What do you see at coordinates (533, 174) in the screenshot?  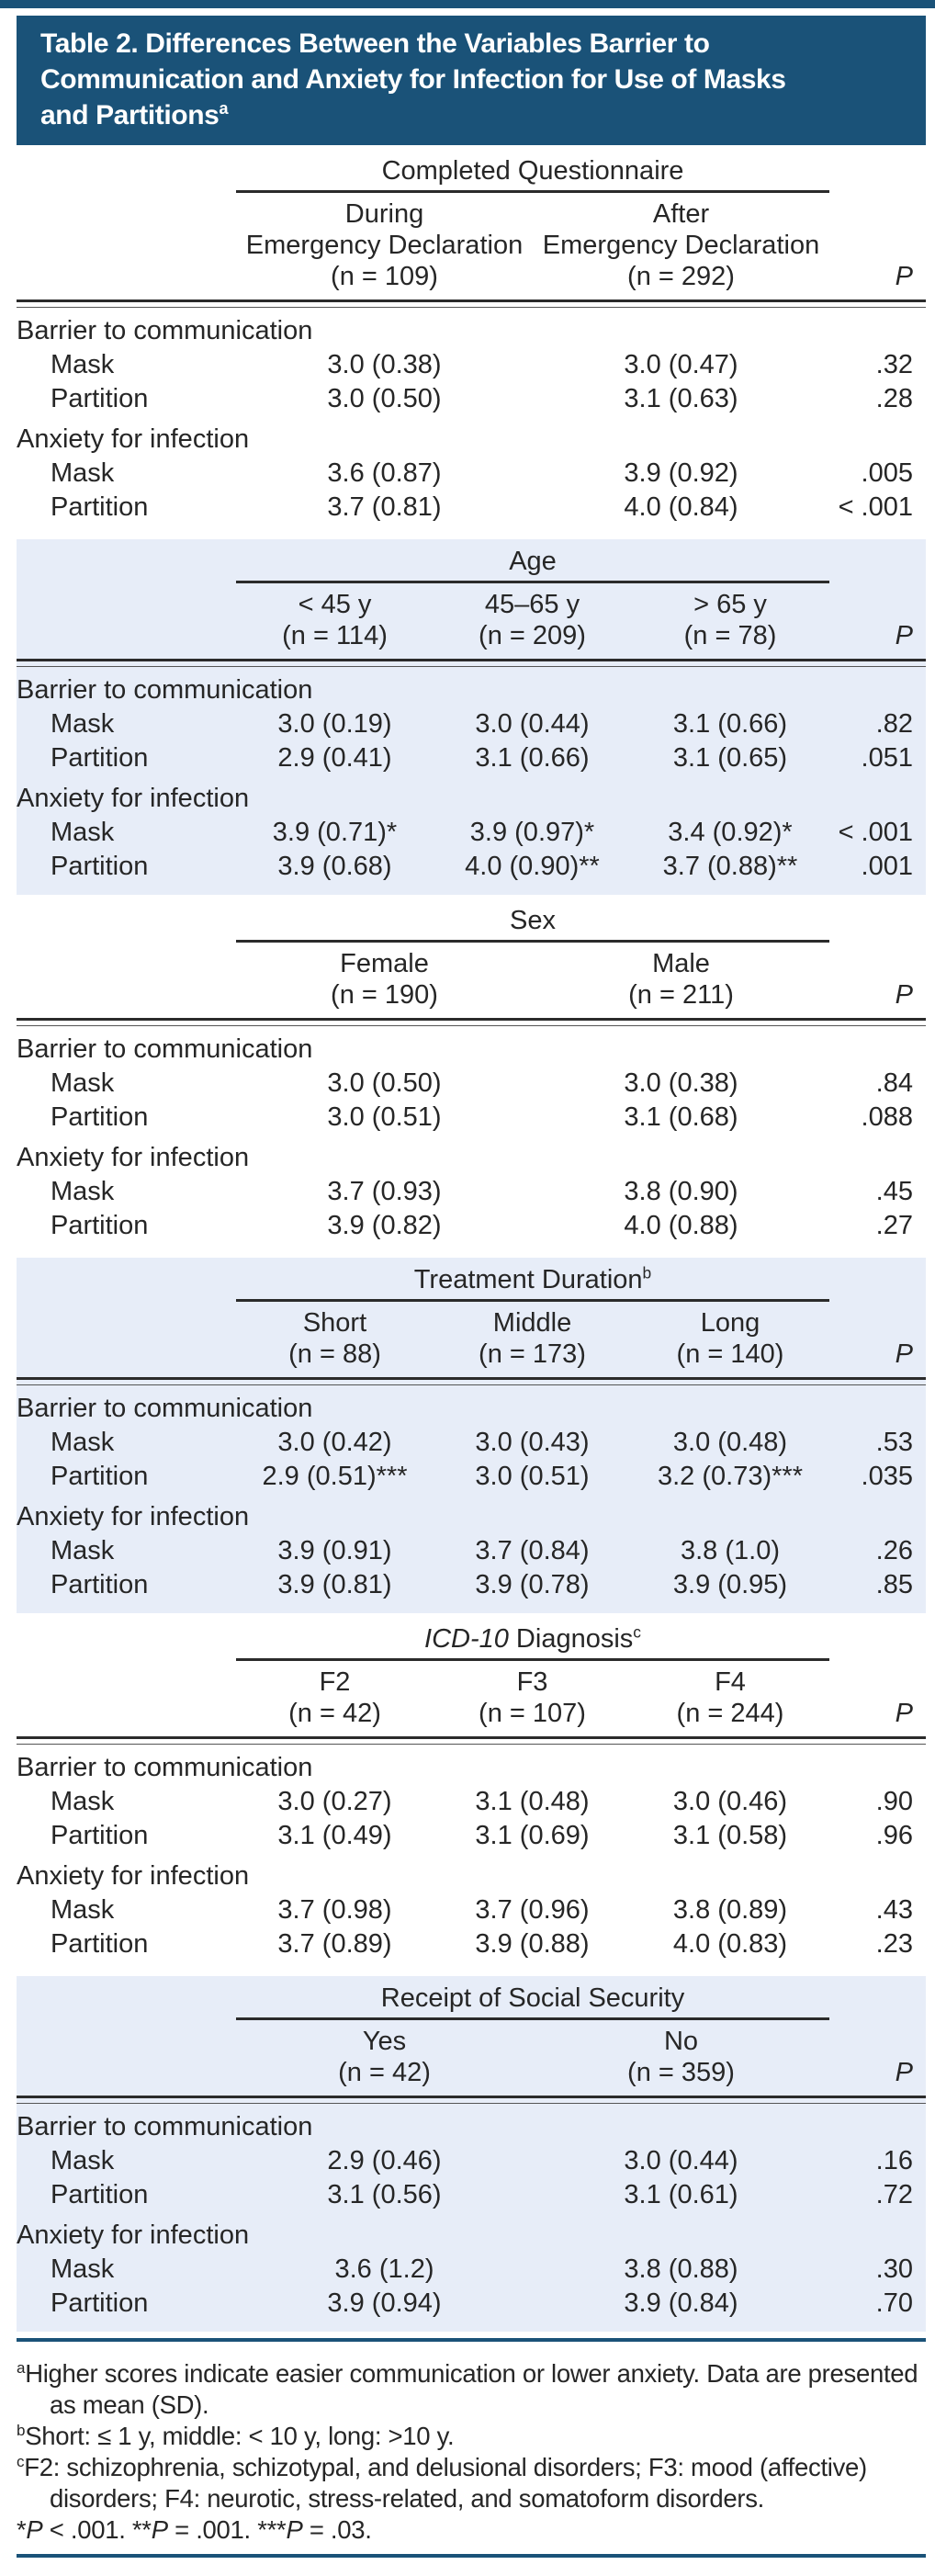 I see `group-title: Completed Questionnaire` at bounding box center [533, 174].